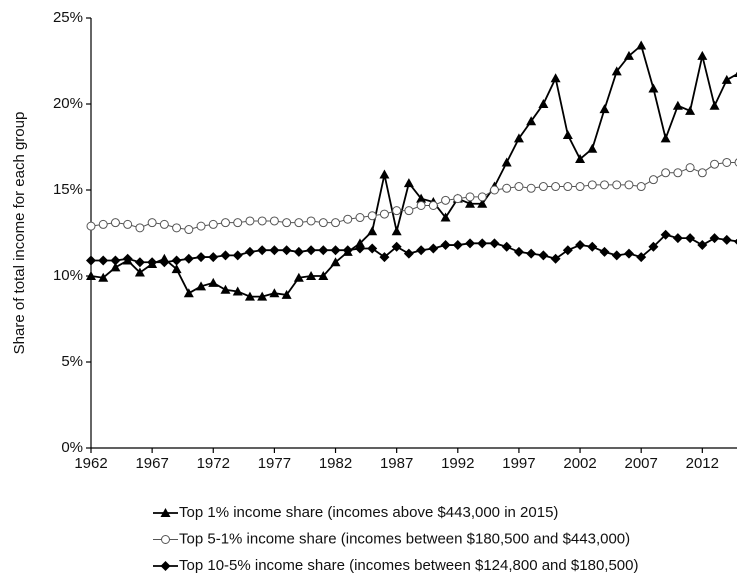 This screenshot has width=737, height=579. Describe the element at coordinates (396, 463) in the screenshot. I see `x-tick-label: 1987` at that location.